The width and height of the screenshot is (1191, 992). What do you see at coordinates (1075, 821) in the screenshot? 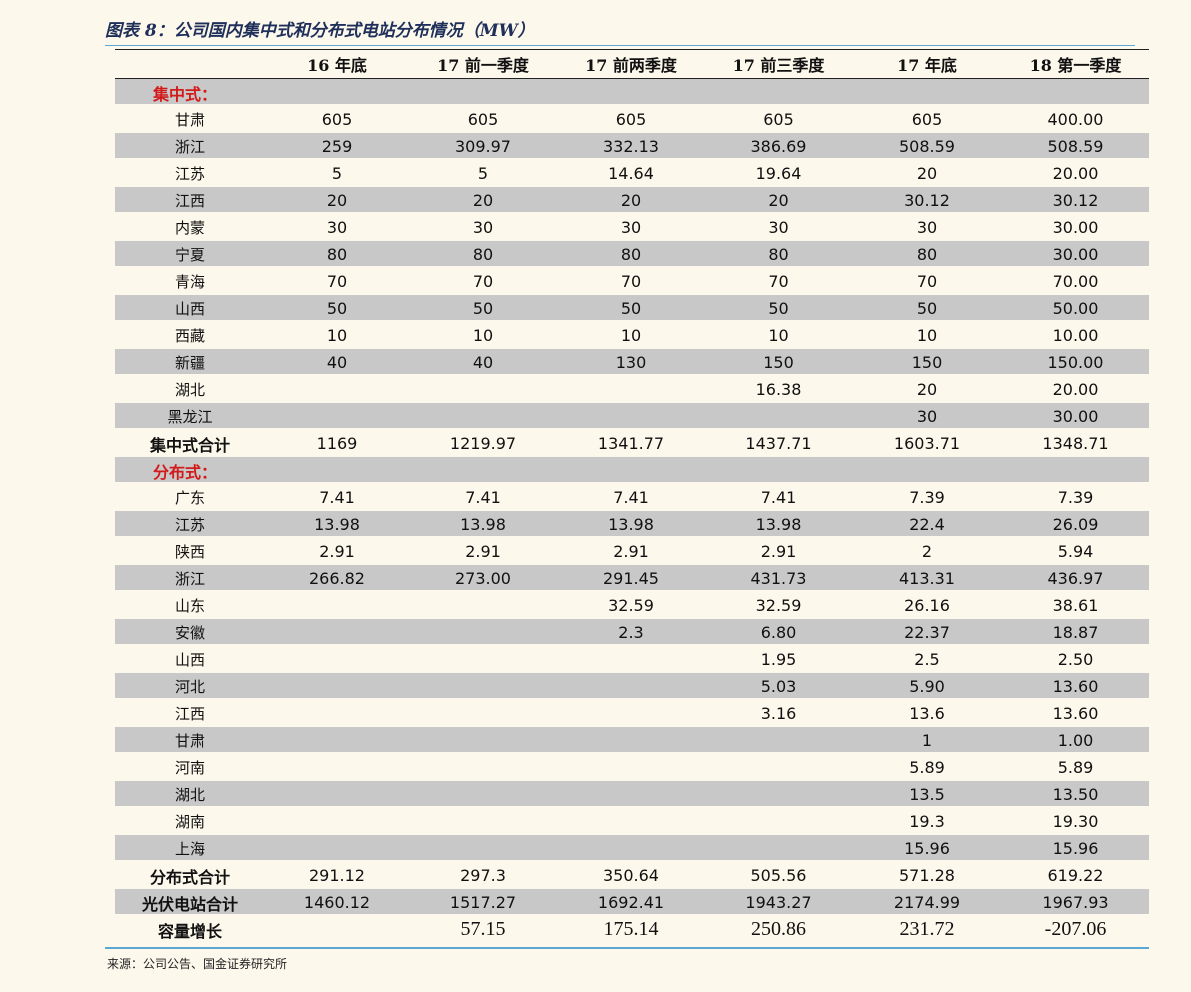
I see `value-cell: 19.30` at bounding box center [1075, 821].